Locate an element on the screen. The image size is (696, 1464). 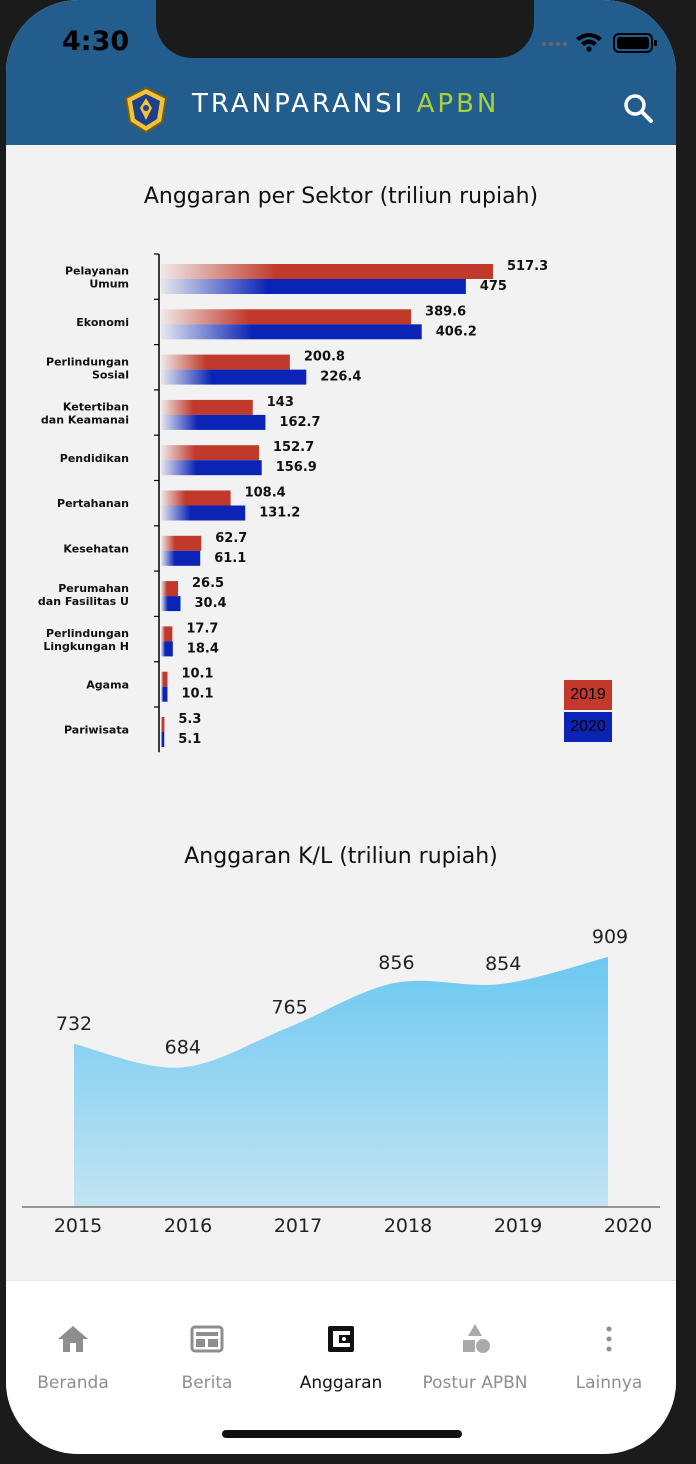
tab-anggaran: Anggaran is located at coordinates (341, 1357).